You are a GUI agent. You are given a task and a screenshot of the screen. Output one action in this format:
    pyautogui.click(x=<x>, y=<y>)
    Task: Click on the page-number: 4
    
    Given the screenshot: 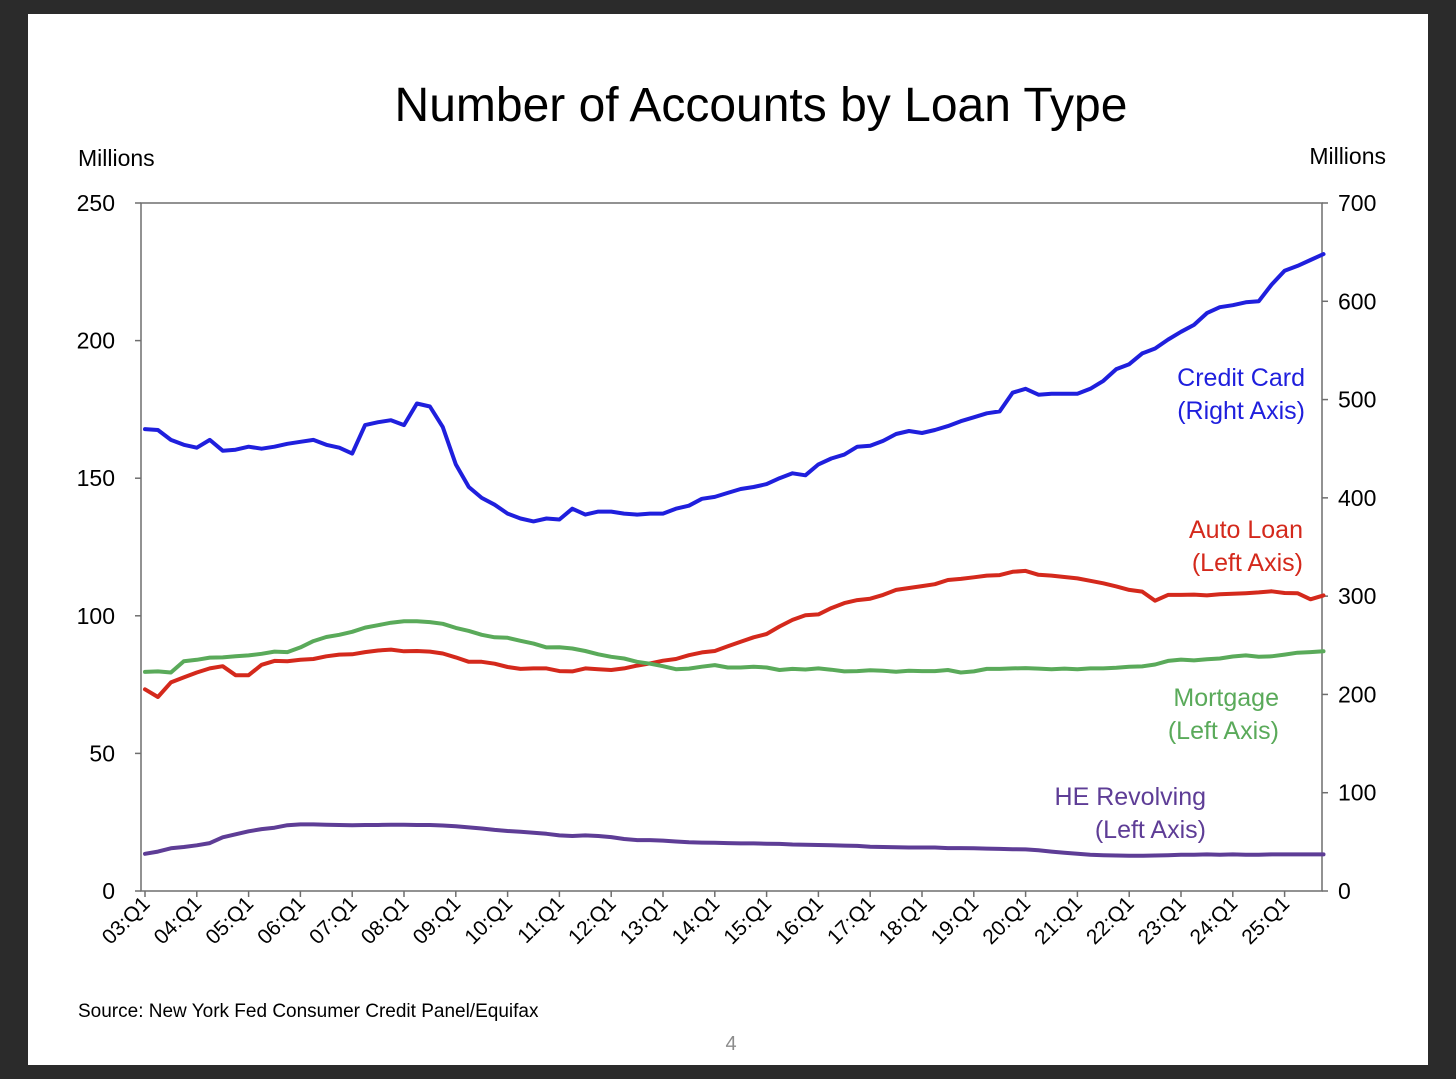 What is the action you would take?
    pyautogui.click(x=730, y=1044)
    